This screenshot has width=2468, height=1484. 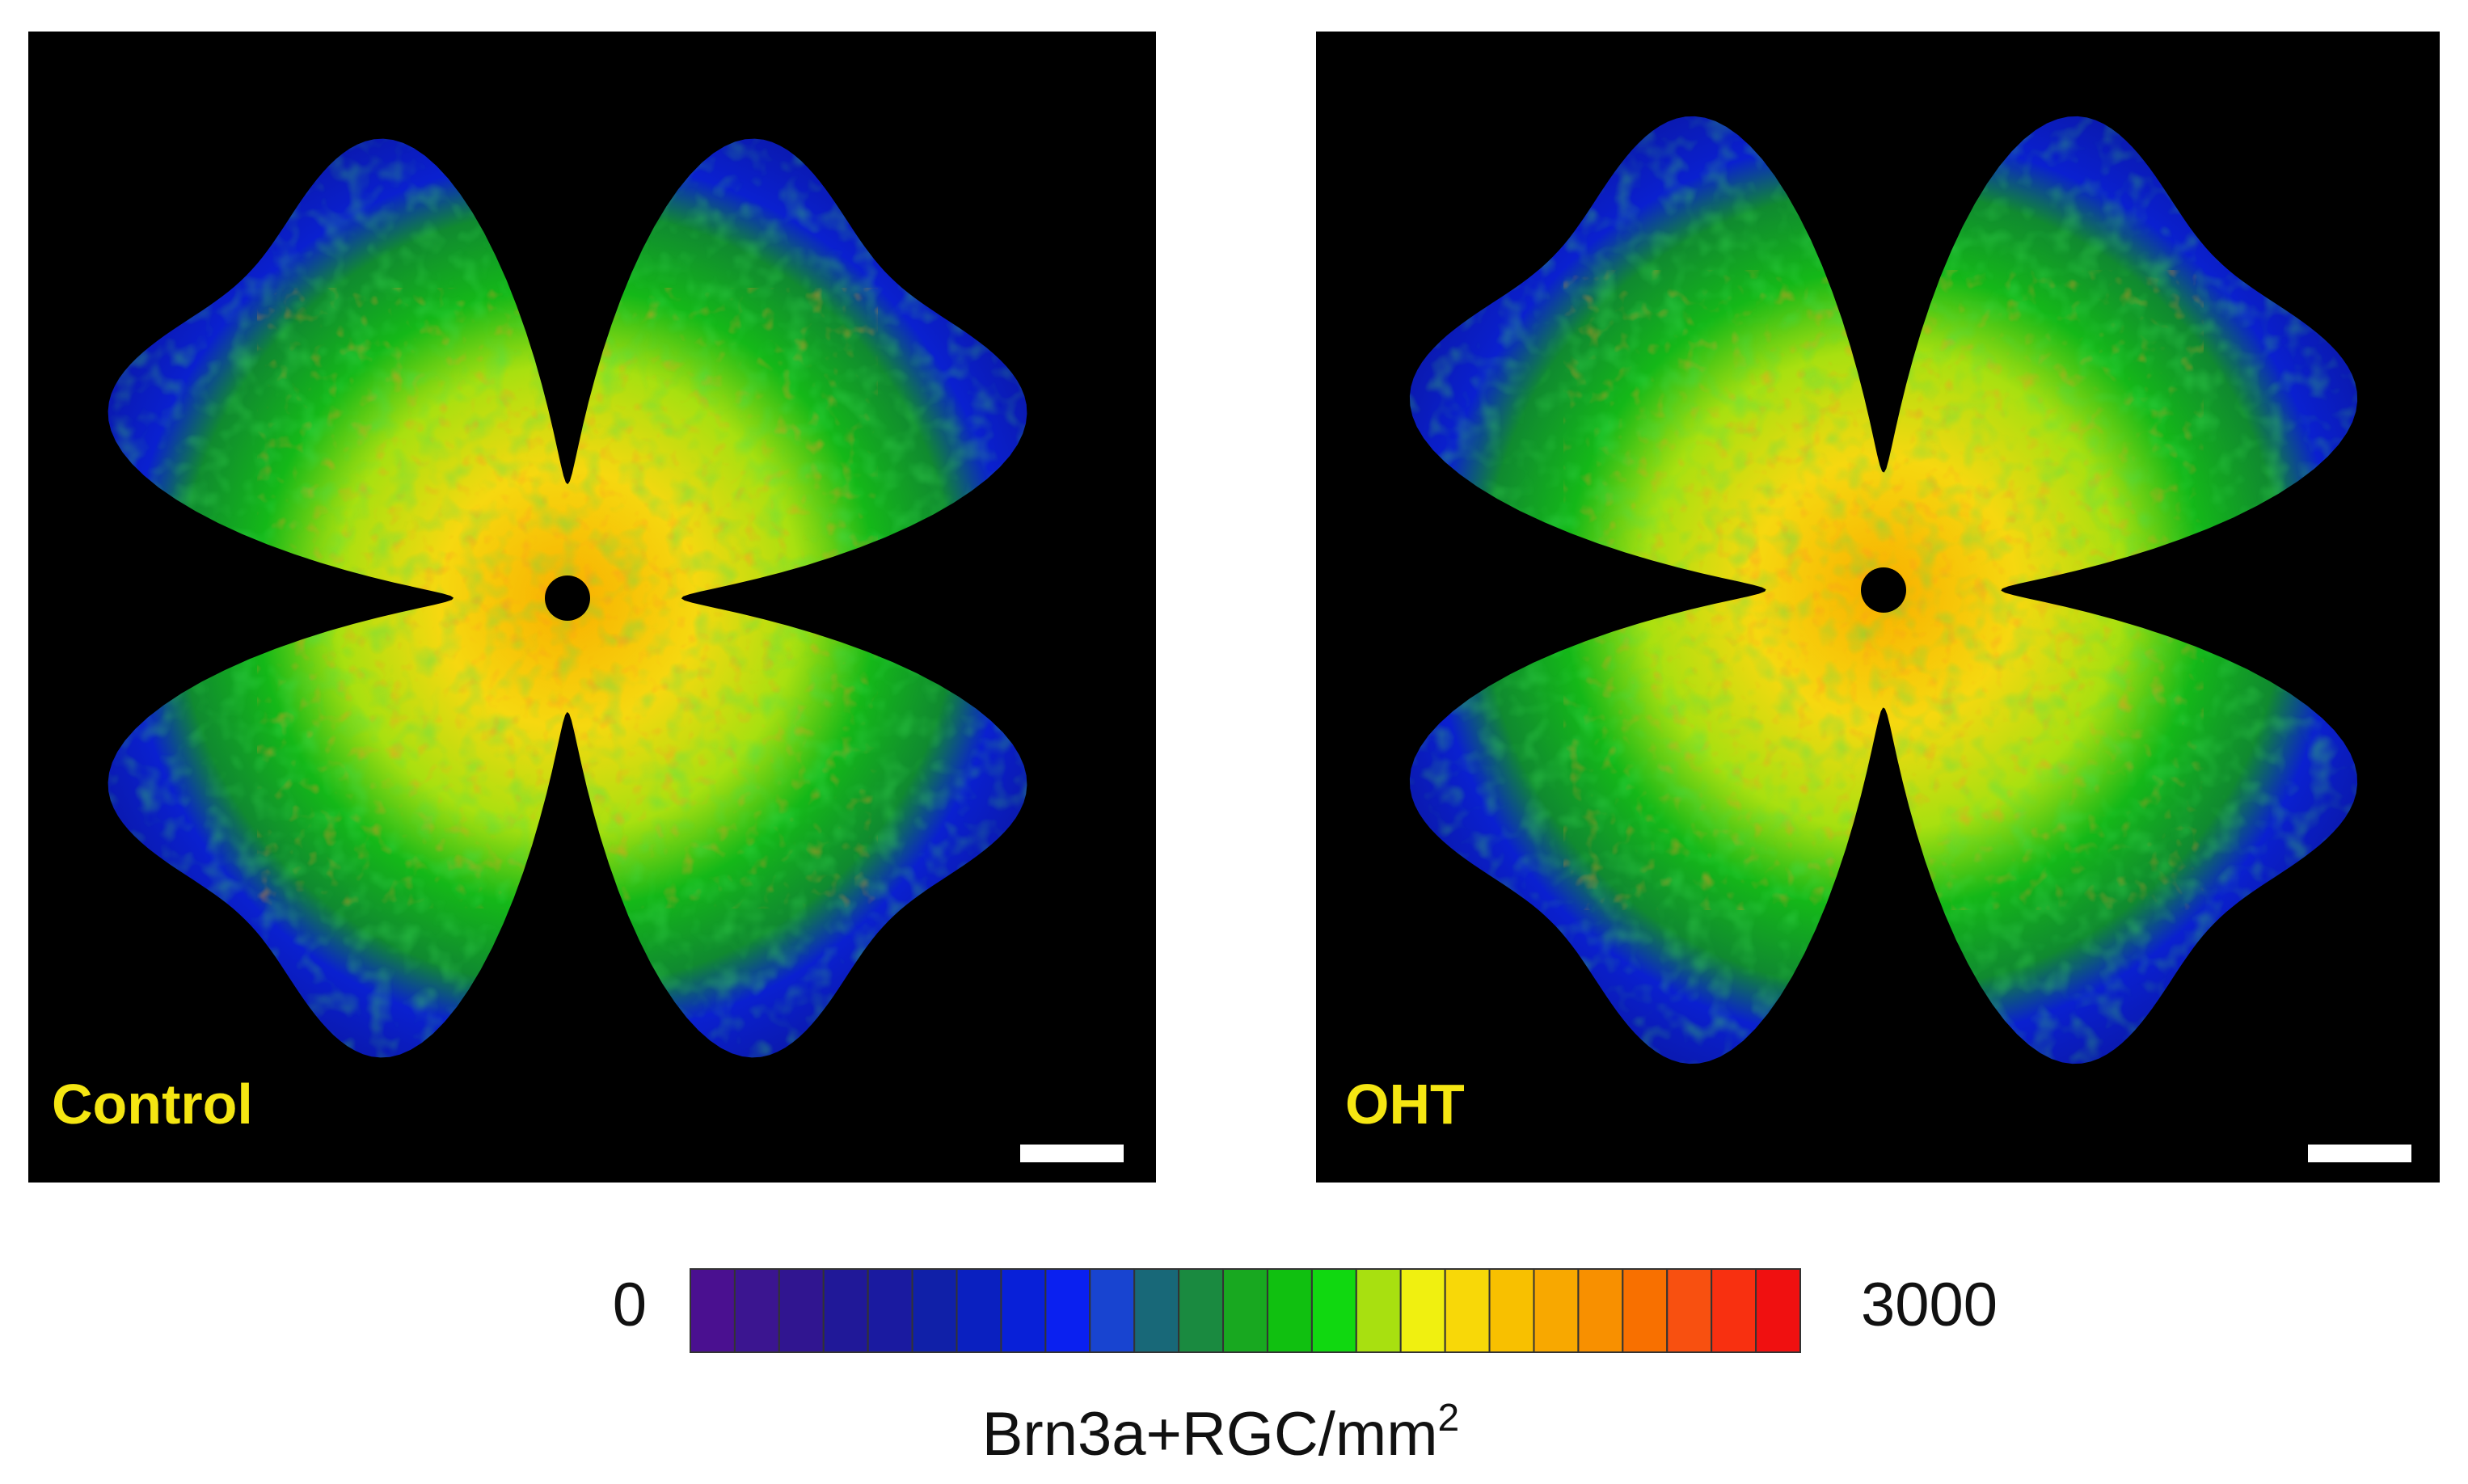 What do you see at coordinates (630, 1305) in the screenshot?
I see `color-bar-min: 0` at bounding box center [630, 1305].